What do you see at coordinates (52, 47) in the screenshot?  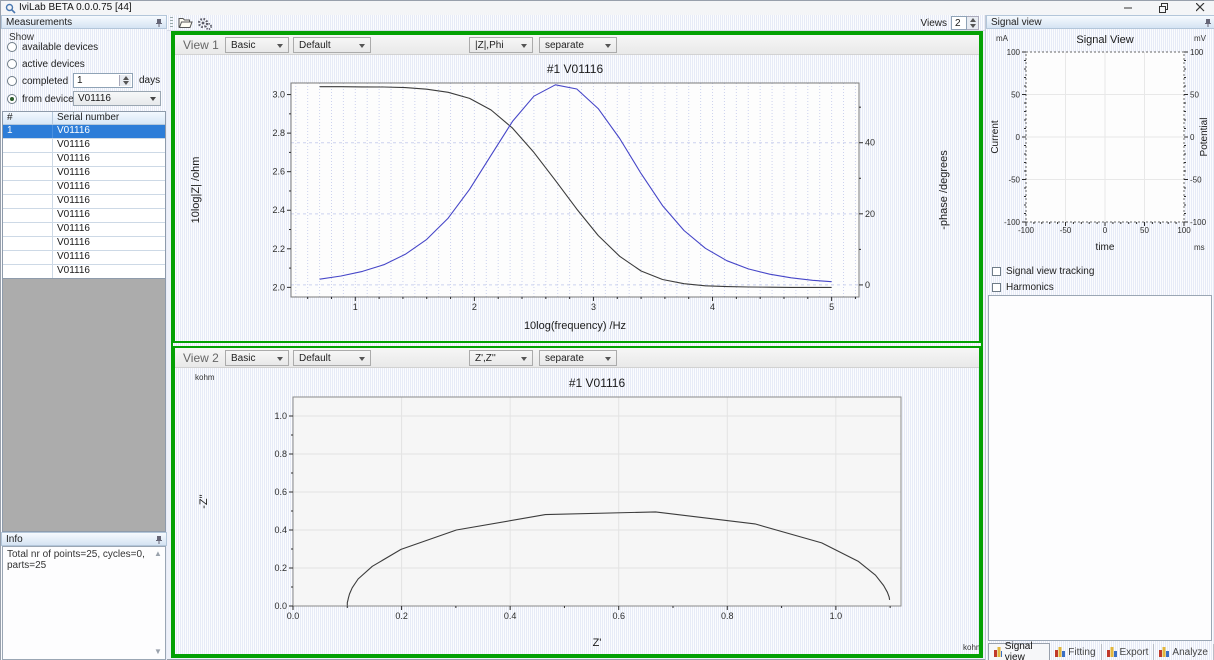 I see `radio-available-devices: available devices` at bounding box center [52, 47].